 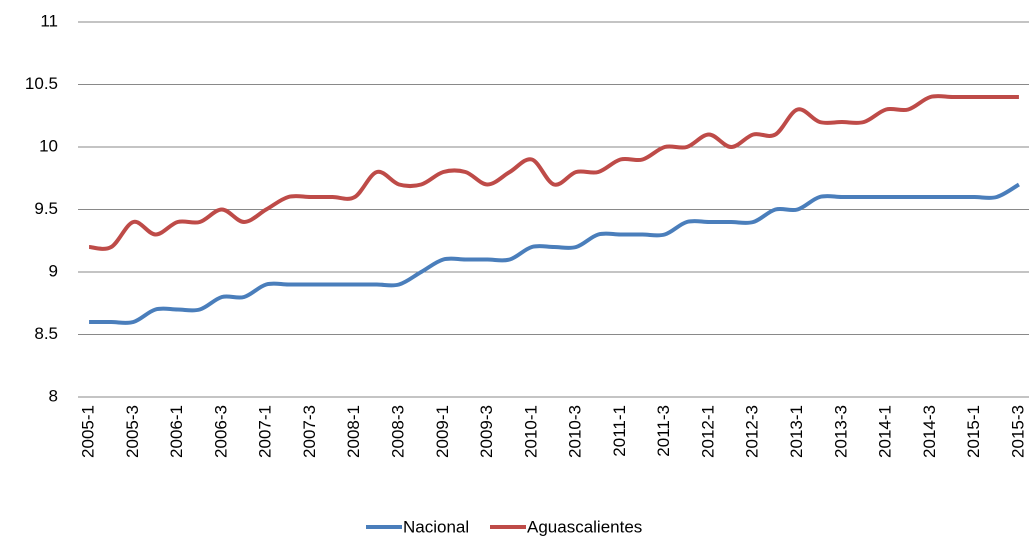 I want to click on x-tick-label: 2008-1, so click(x=353, y=431).